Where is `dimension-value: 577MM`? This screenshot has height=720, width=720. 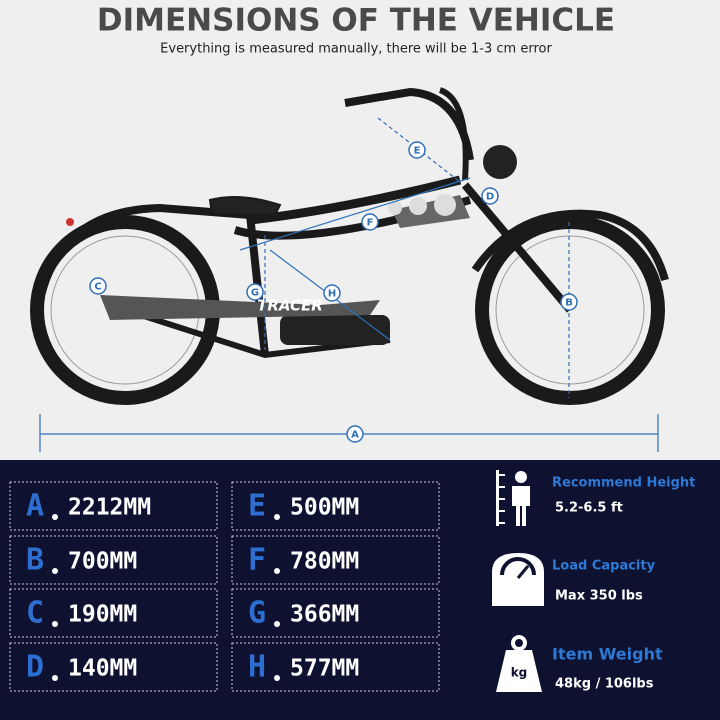 dimension-value: 577MM is located at coordinates (324, 669).